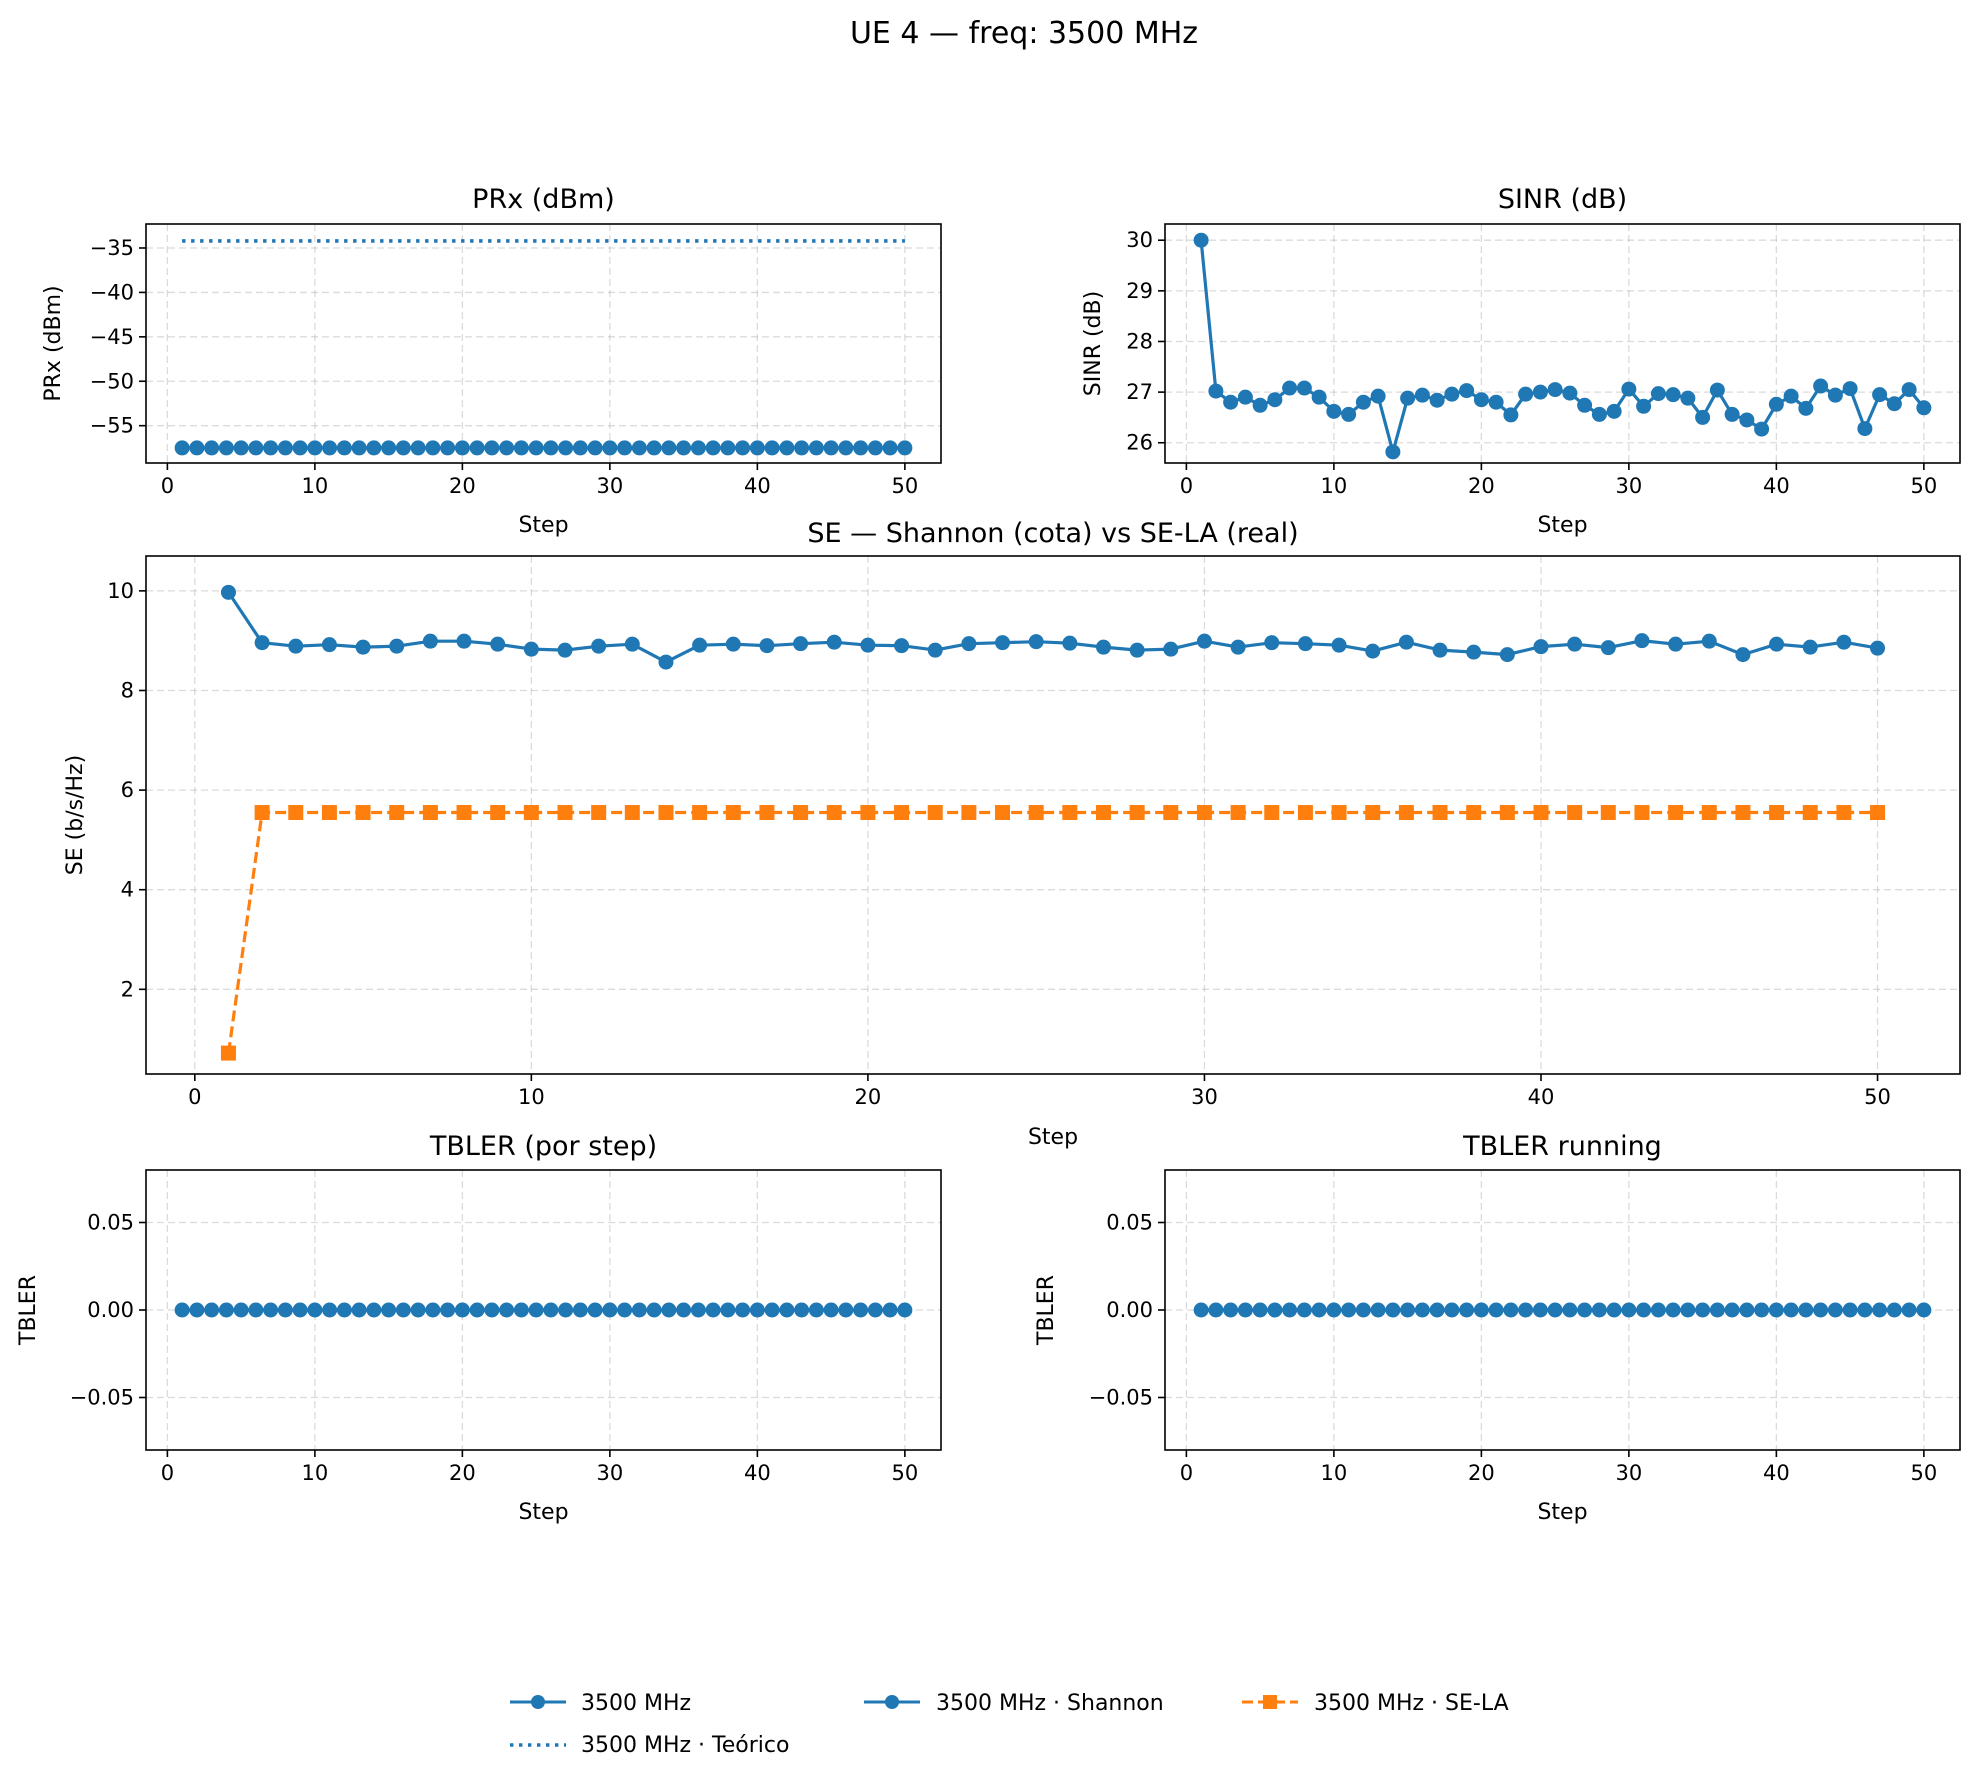 The image size is (1977, 1778). I want to click on y-tick-label: −40, so click(112, 292).